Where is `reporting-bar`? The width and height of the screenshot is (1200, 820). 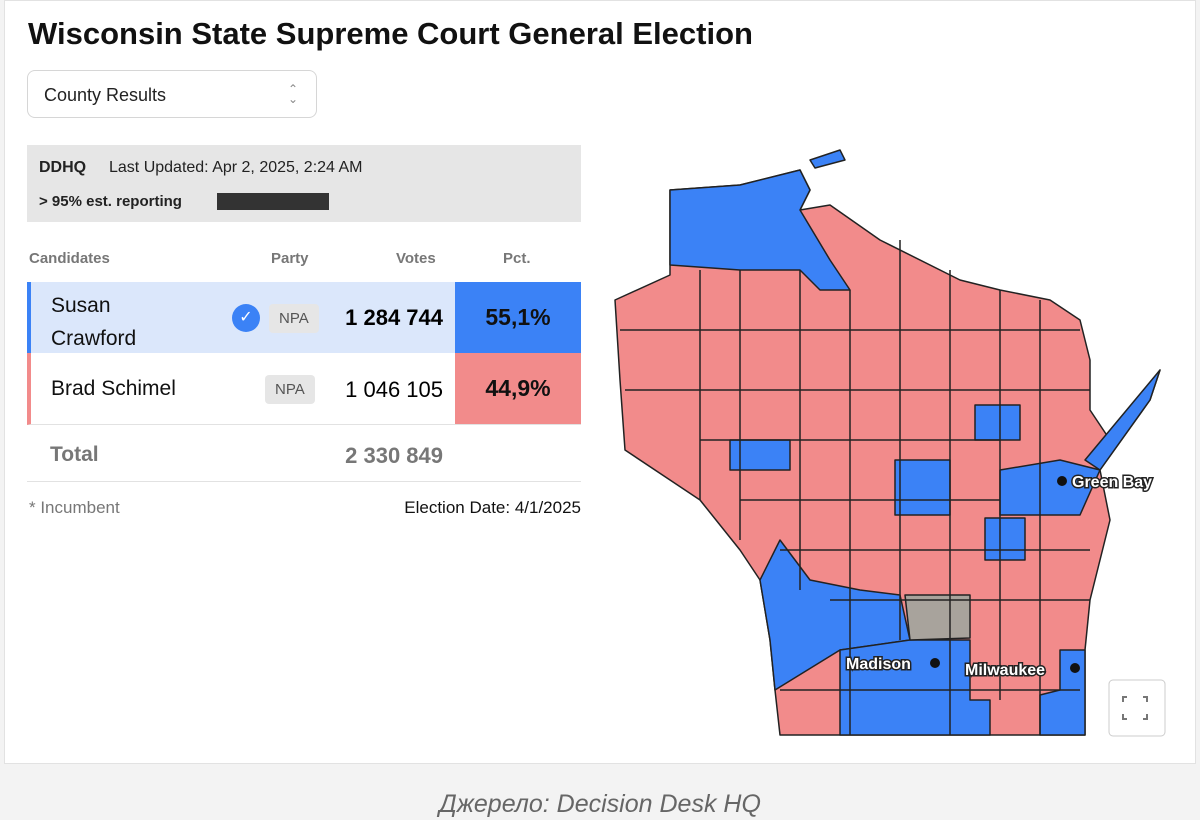
reporting-bar is located at coordinates (273, 201).